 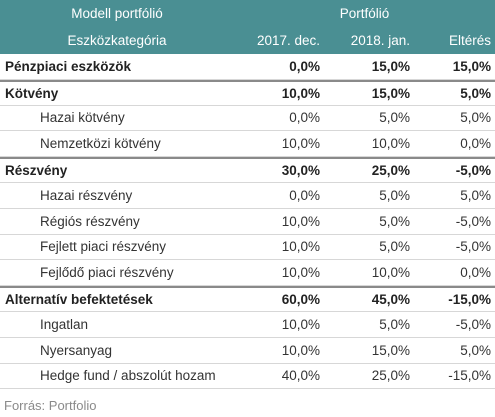 What do you see at coordinates (50, 405) in the screenshot?
I see `source-note: Forrás: Portfolio` at bounding box center [50, 405].